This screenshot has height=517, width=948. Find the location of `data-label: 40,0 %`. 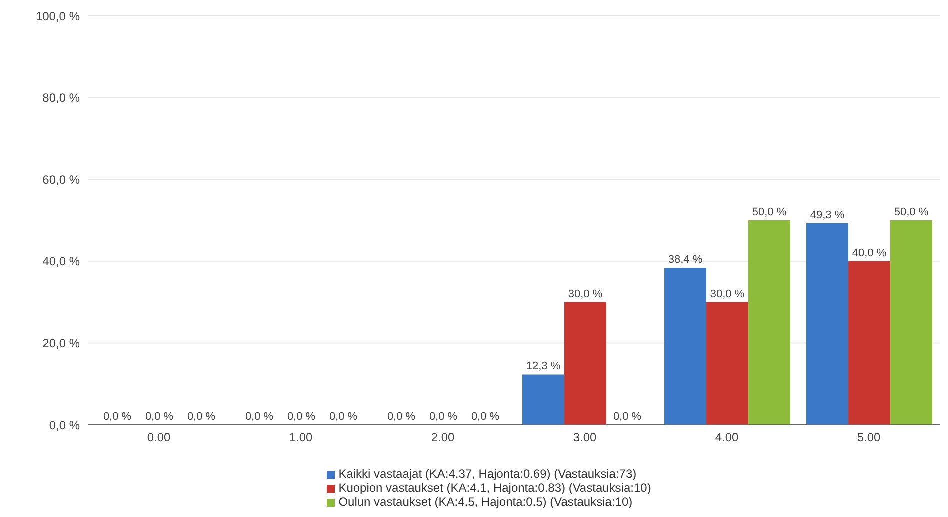

data-label: 40,0 % is located at coordinates (869, 253).